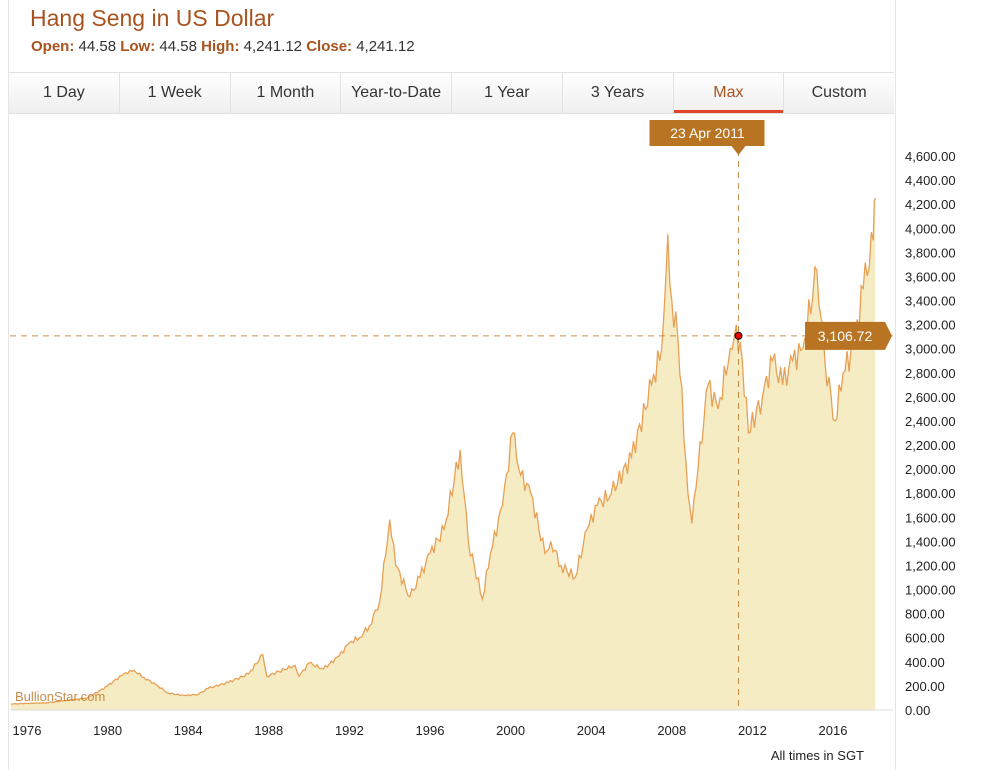 Image resolution: width=985 pixels, height=770 pixels. I want to click on tab-1-month: 1 Month, so click(286, 93).